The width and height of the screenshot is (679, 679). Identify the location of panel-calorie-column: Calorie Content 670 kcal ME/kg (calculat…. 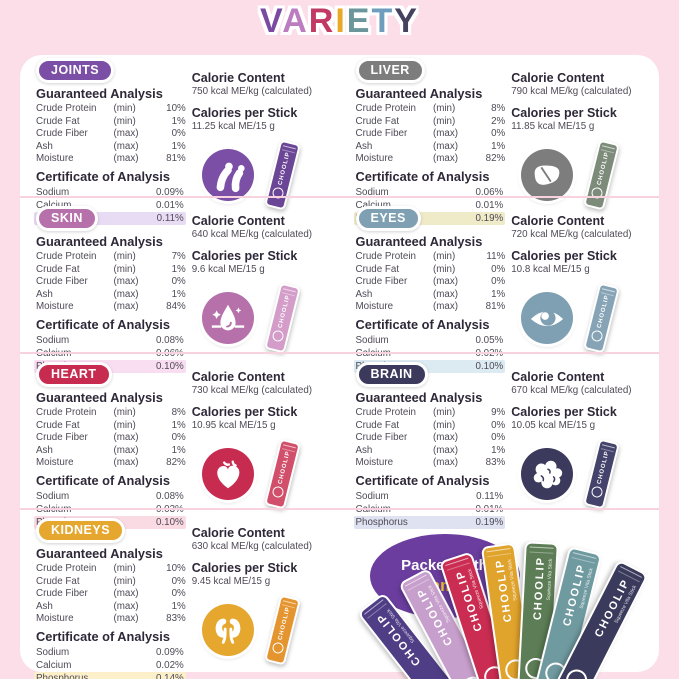
(583, 435).